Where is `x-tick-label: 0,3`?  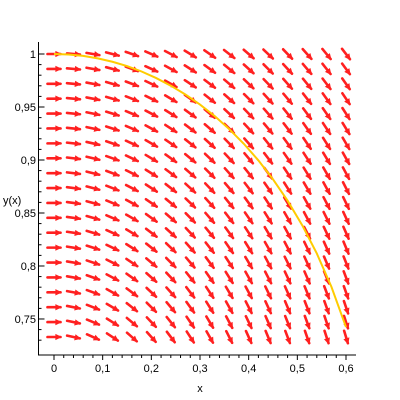 x-tick-label: 0,3 is located at coordinates (199, 369).